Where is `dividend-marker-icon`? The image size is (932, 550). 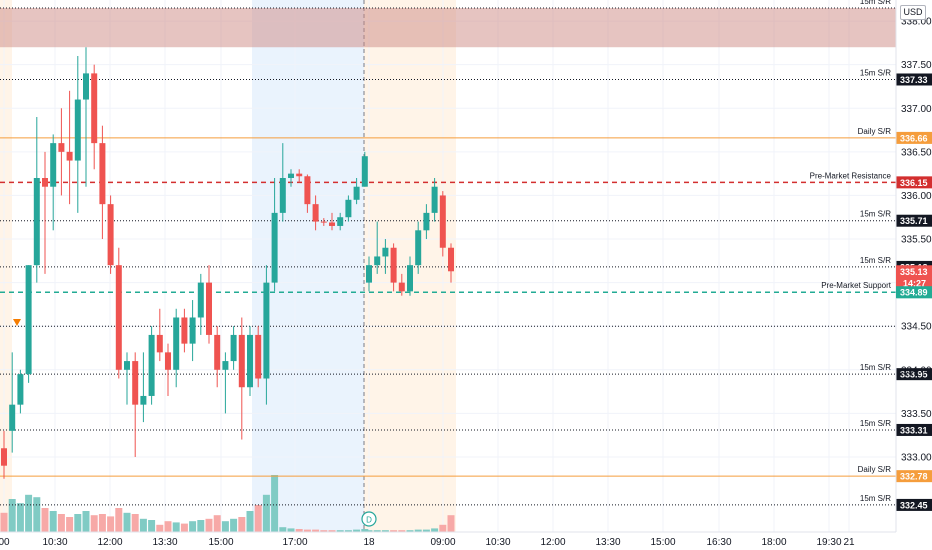 dividend-marker-icon is located at coordinates (369, 519).